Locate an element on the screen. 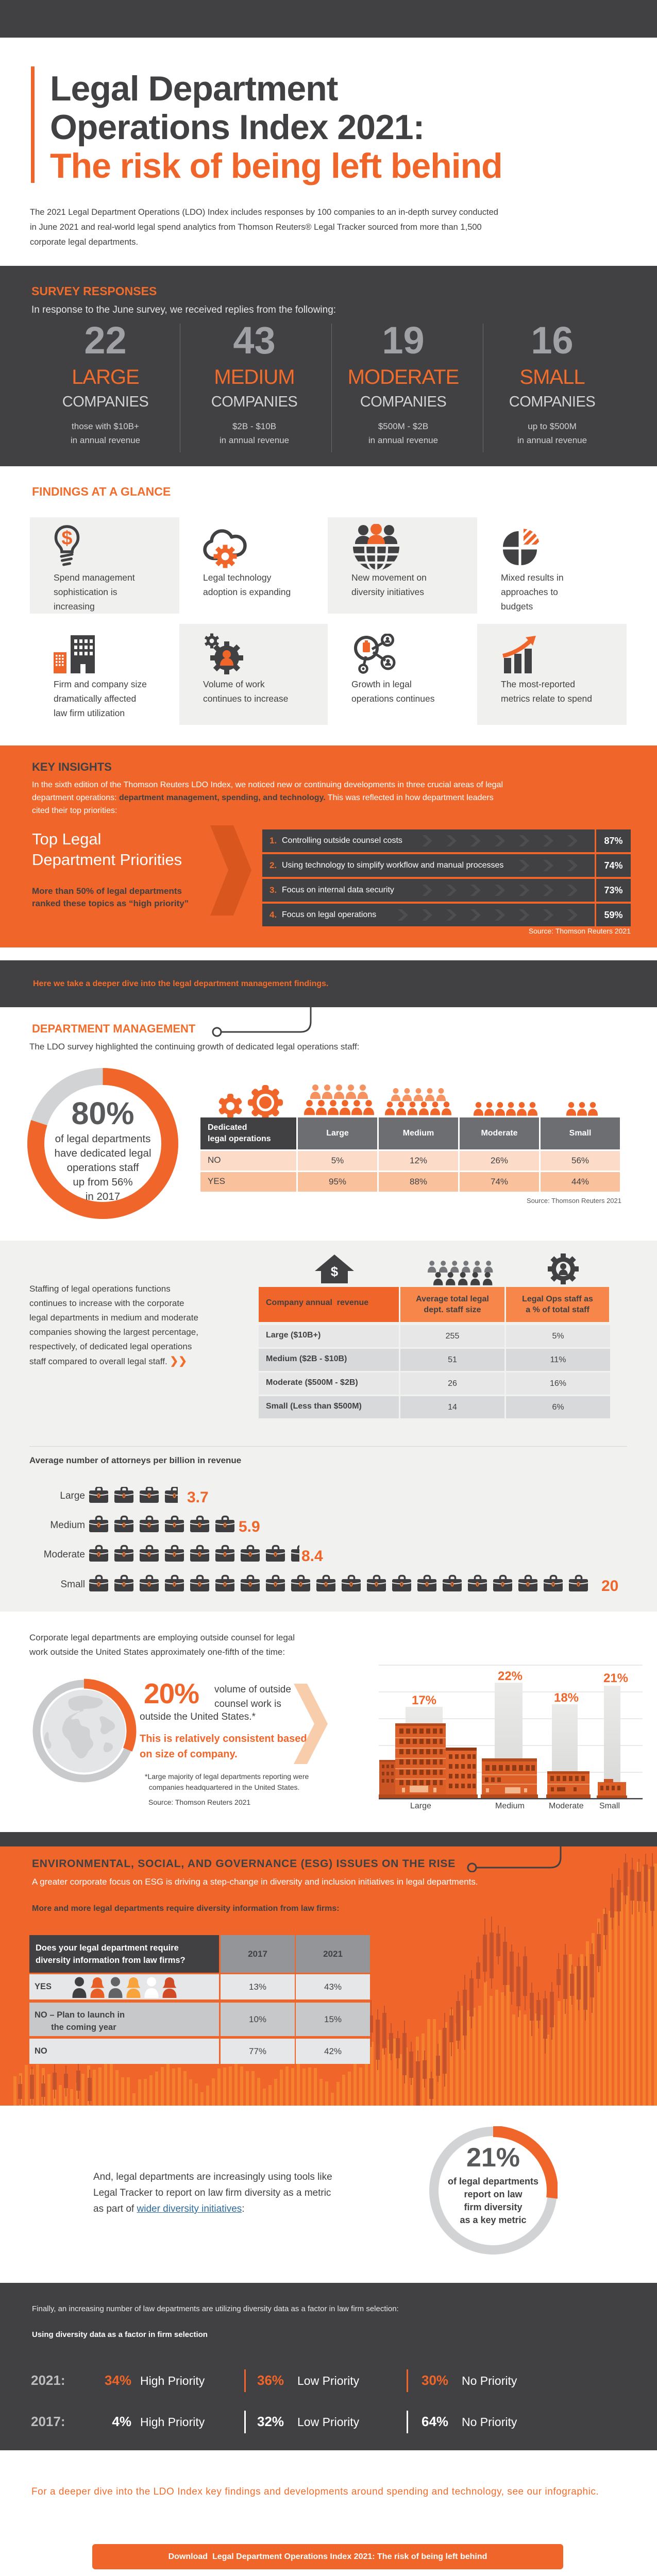 This screenshot has width=657, height=2576. svg-text: 17% is located at coordinates (424, 1700).